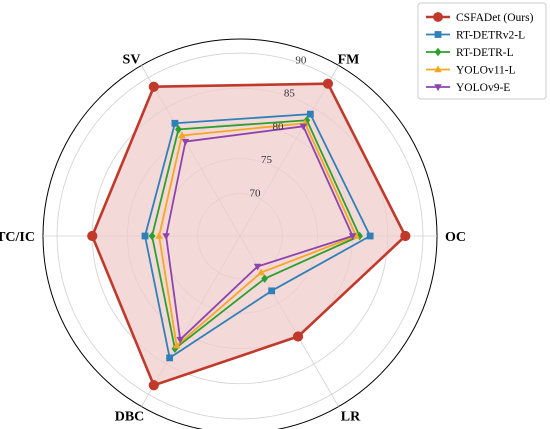 The width and height of the screenshot is (550, 429). Describe the element at coordinates (290, 94) in the screenshot. I see `tick-label-85: 85` at that location.